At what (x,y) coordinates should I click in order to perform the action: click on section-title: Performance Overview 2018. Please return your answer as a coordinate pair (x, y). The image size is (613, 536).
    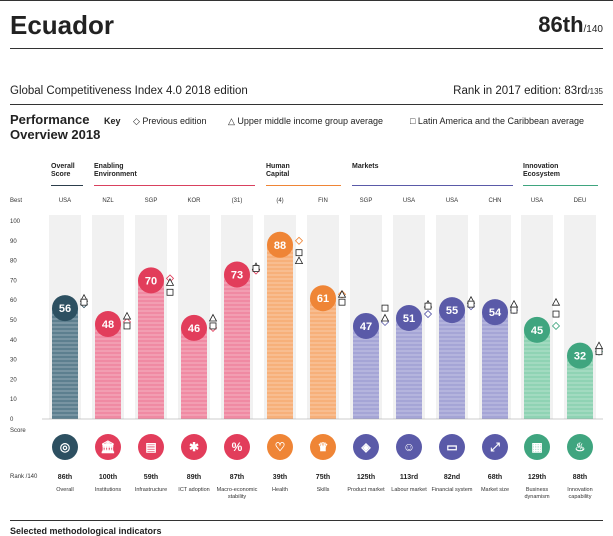
    Looking at the image, I should click on (55, 127).